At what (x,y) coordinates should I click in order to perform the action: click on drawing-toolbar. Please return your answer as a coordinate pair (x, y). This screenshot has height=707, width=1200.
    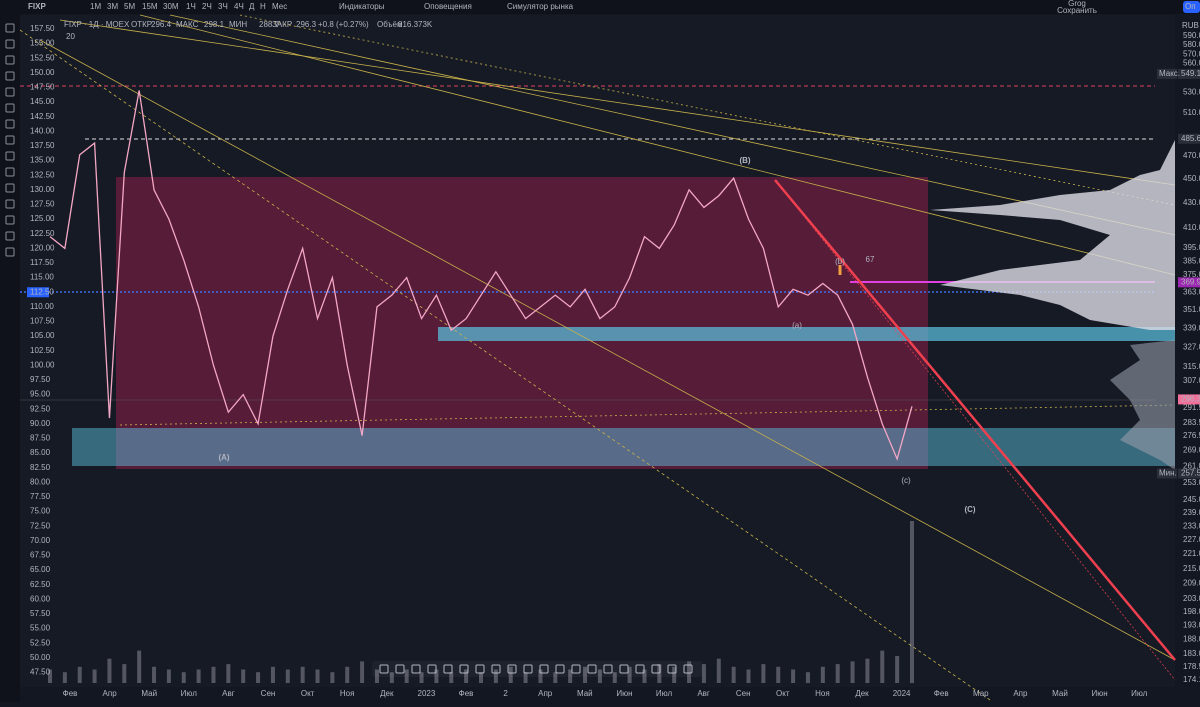
    Looking at the image, I should click on (537, 669).